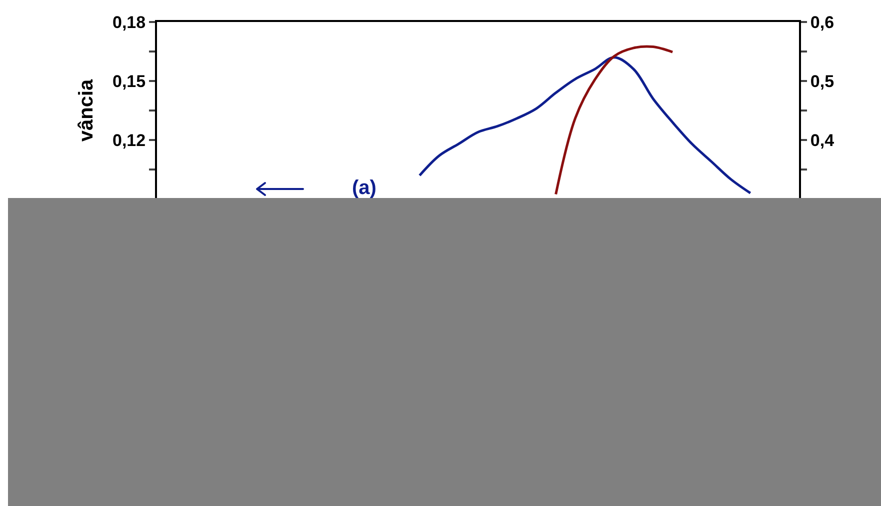 This screenshot has width=881, height=506. Describe the element at coordinates (822, 22) in the screenshot. I see `y2-tick-label: 0,6` at that location.